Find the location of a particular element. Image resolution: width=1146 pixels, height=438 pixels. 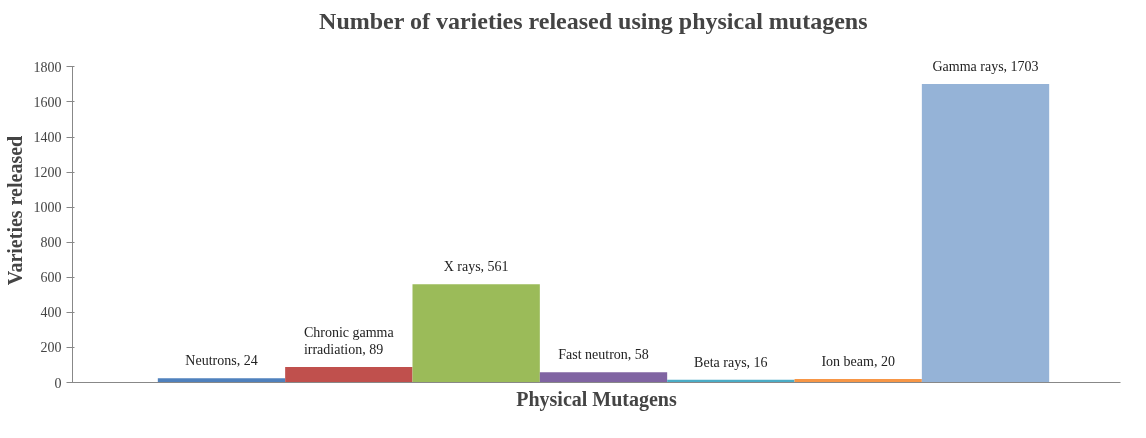

x-axis-title: Physical Mutagens is located at coordinates (596, 399).